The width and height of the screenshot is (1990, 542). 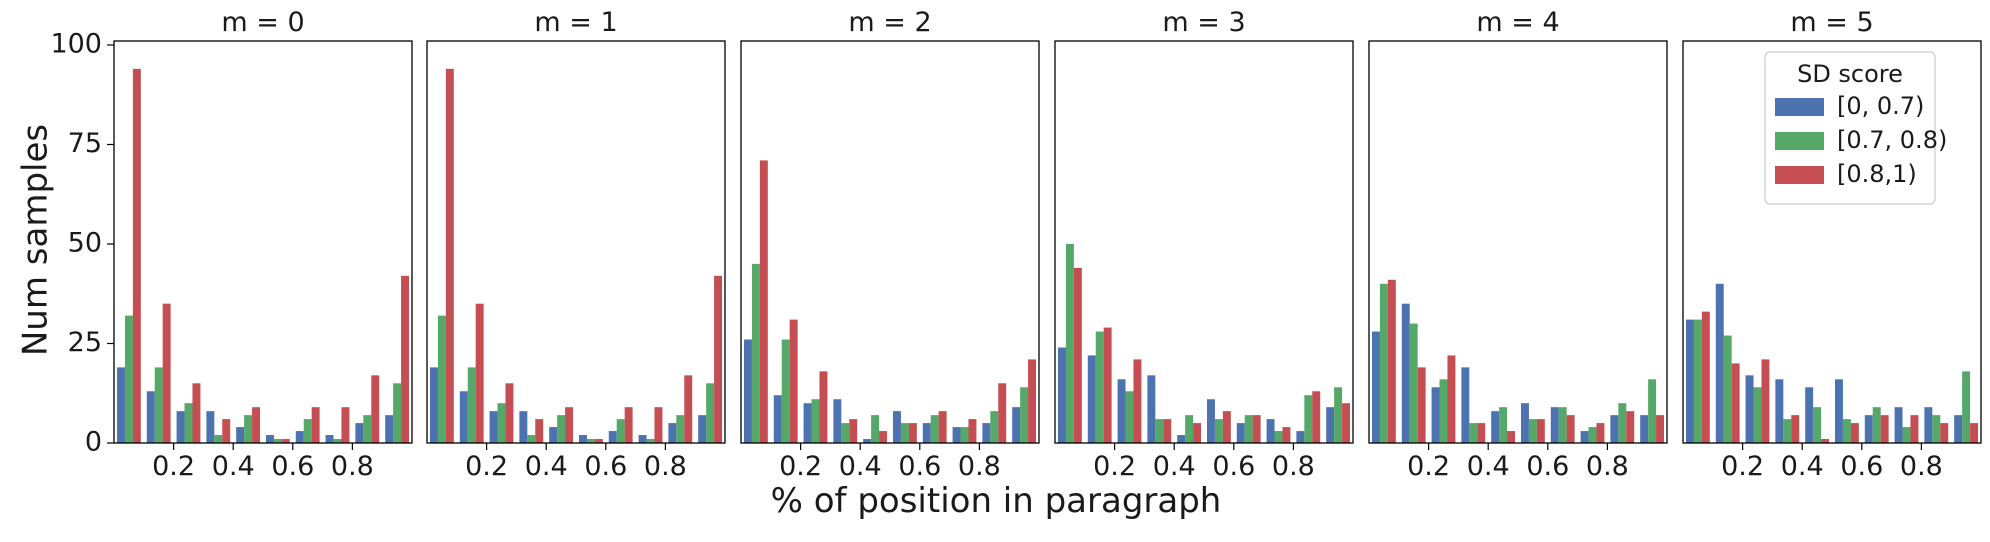 What do you see at coordinates (575, 22) in the screenshot?
I see `panel-title: m = 1` at bounding box center [575, 22].